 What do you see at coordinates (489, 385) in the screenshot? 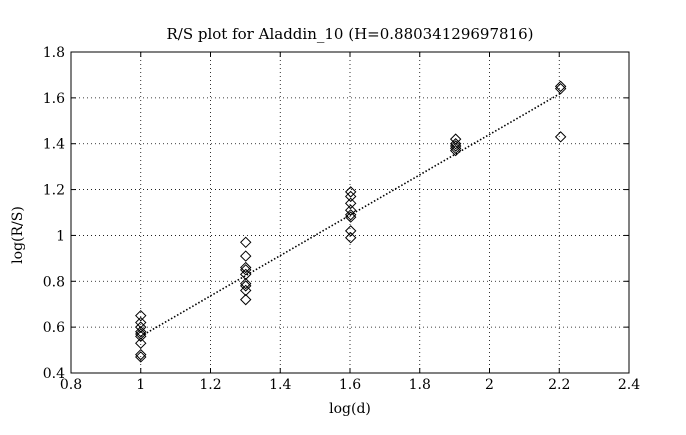
I see `x-tick-label: 2` at bounding box center [489, 385].